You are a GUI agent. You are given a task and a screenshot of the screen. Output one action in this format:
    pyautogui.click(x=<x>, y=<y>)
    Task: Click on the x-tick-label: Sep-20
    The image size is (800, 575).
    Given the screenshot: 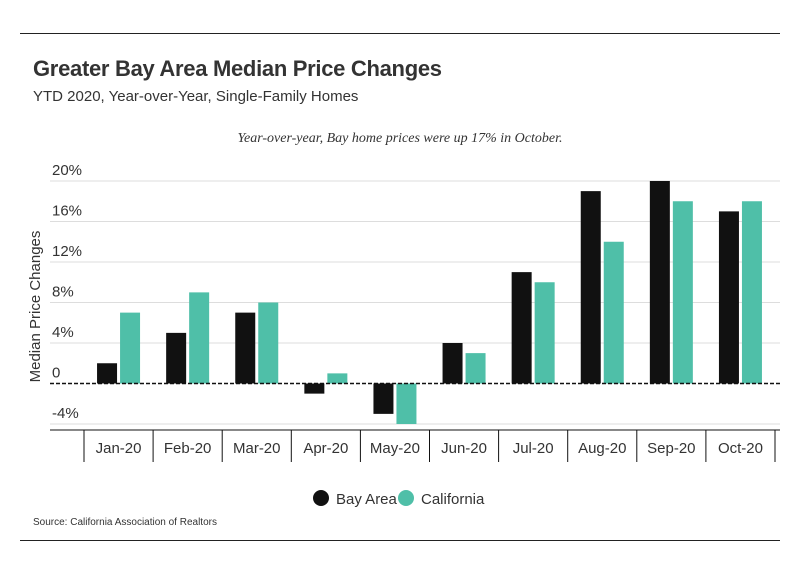 What is the action you would take?
    pyautogui.click(x=671, y=448)
    